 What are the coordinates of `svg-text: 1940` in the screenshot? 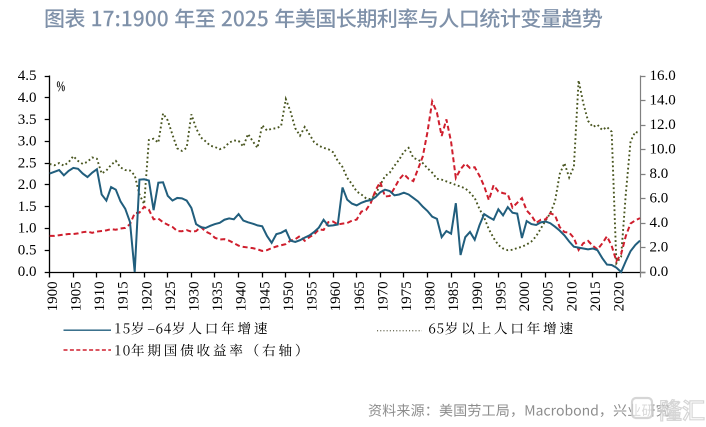 It's located at (242, 296).